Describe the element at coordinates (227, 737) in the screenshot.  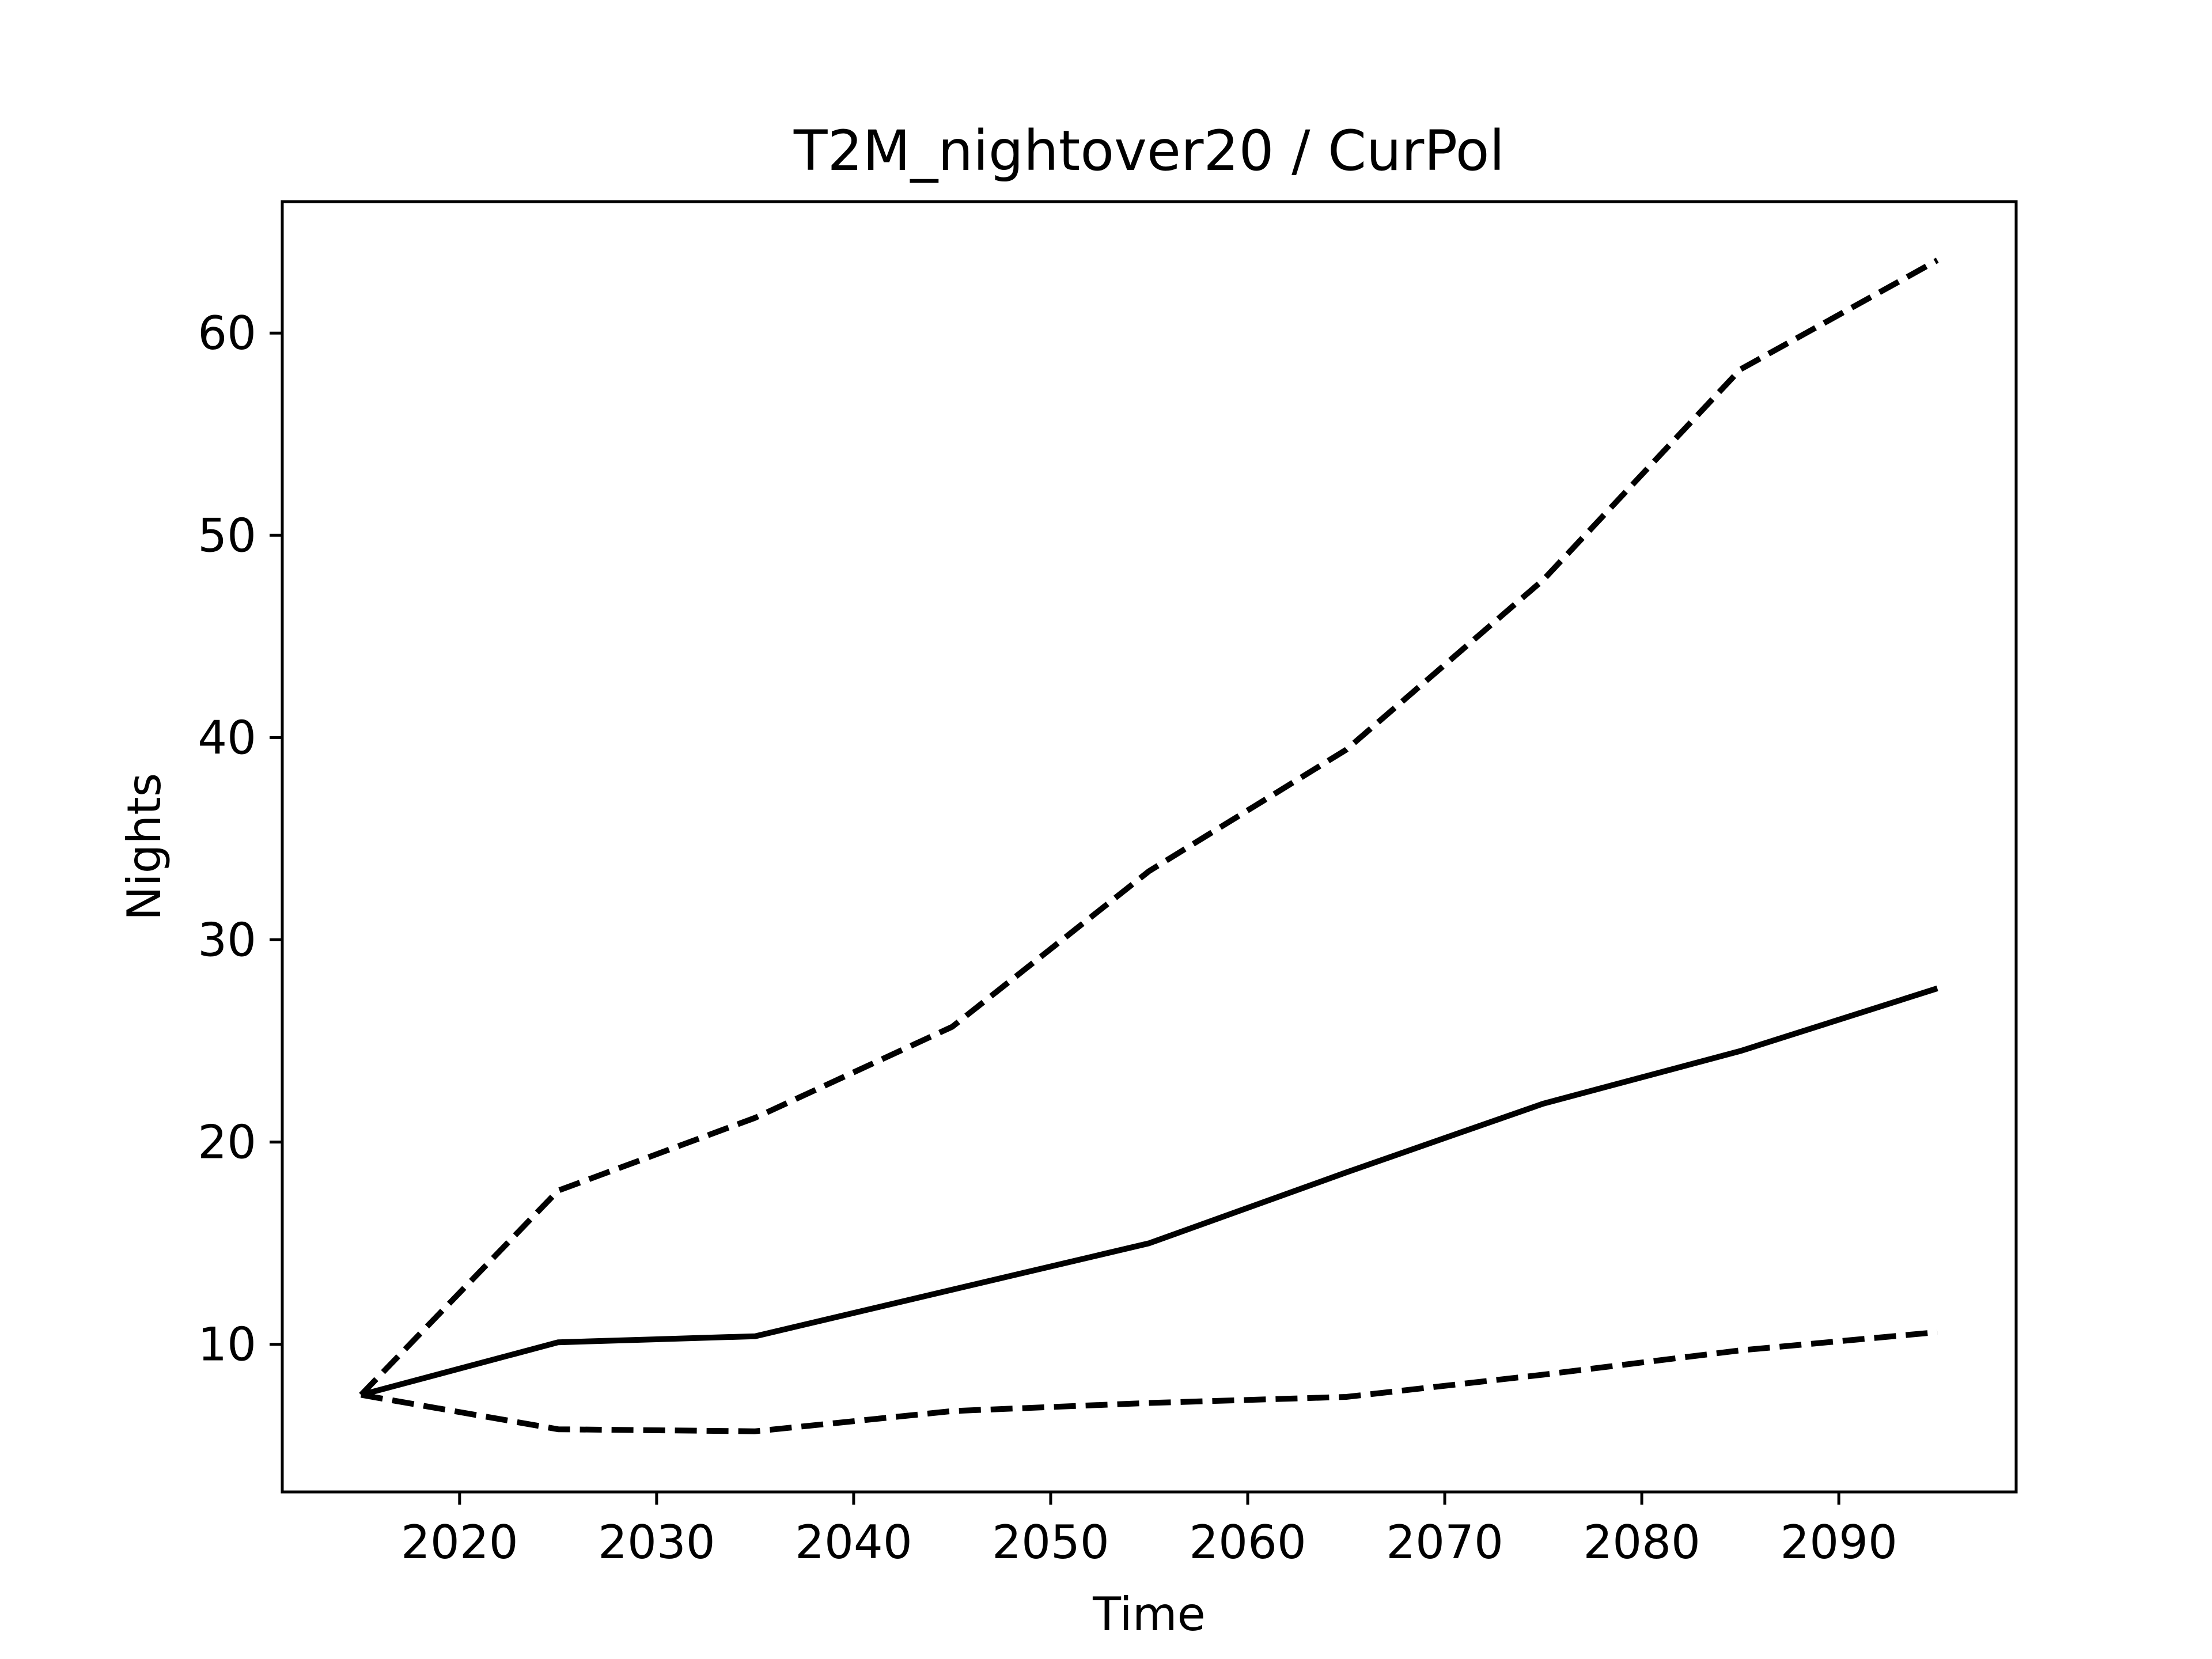
I see `y-tick-label: 40` at that location.